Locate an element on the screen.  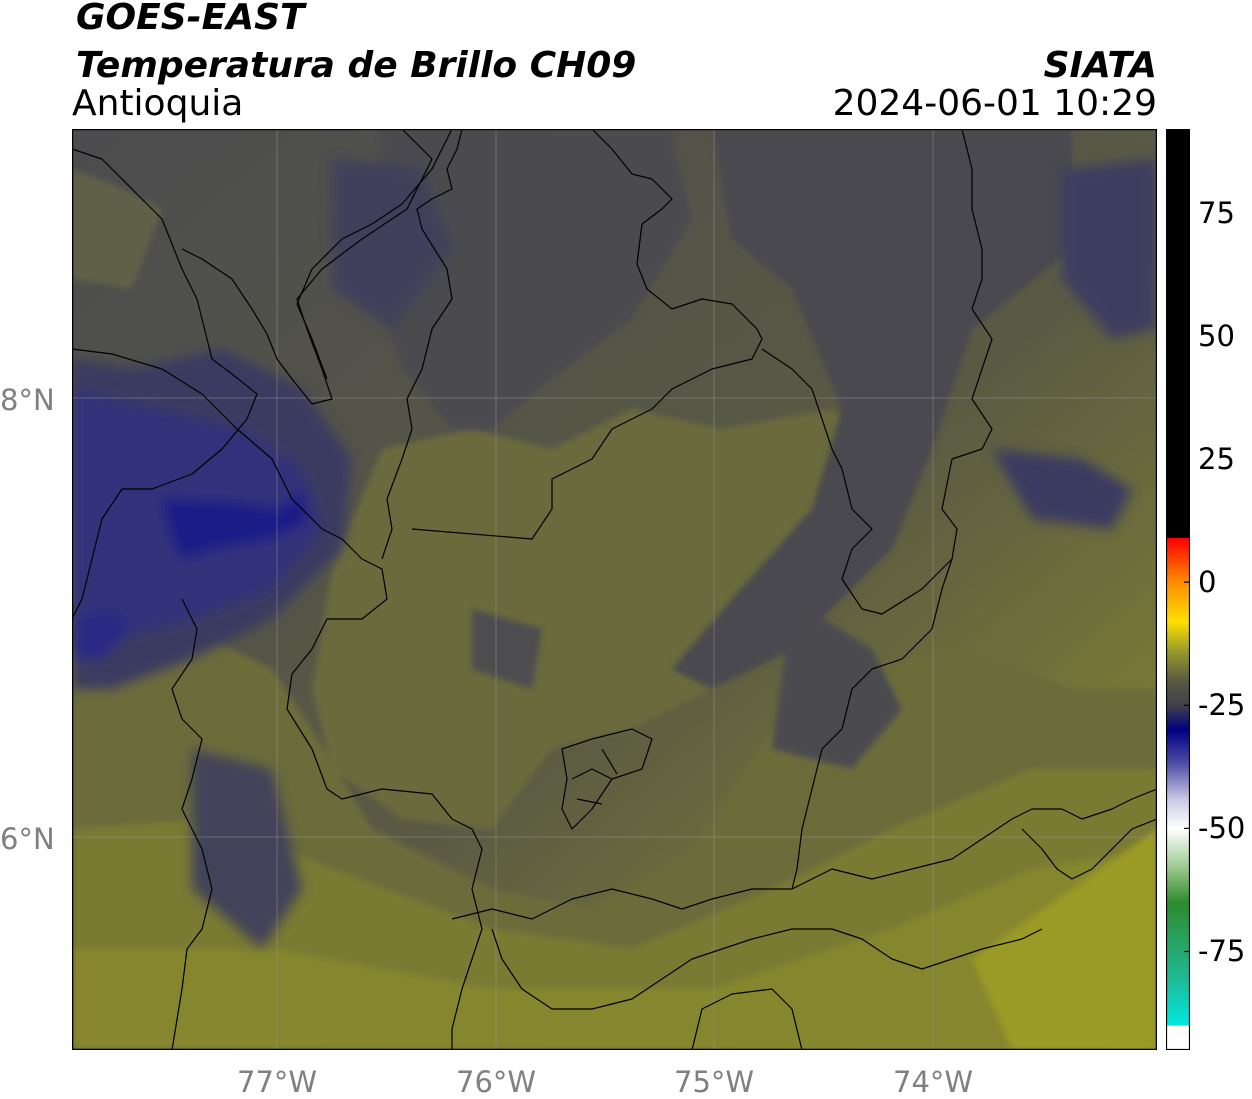
coastline-uraba is located at coordinates (165, 384).